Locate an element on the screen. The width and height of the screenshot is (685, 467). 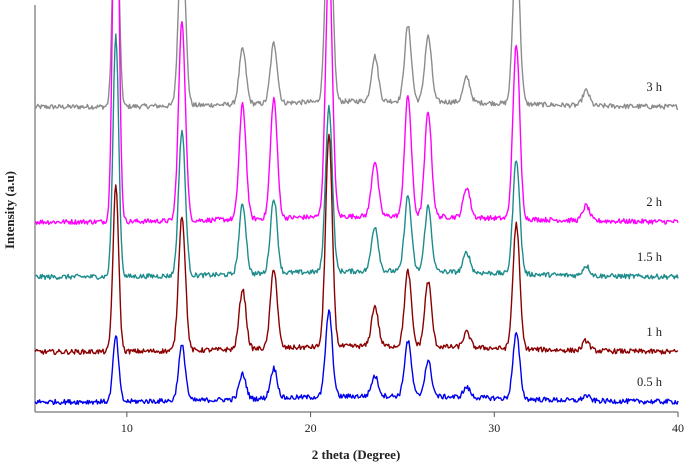
x-tick-label: 10 is located at coordinates (127, 428).